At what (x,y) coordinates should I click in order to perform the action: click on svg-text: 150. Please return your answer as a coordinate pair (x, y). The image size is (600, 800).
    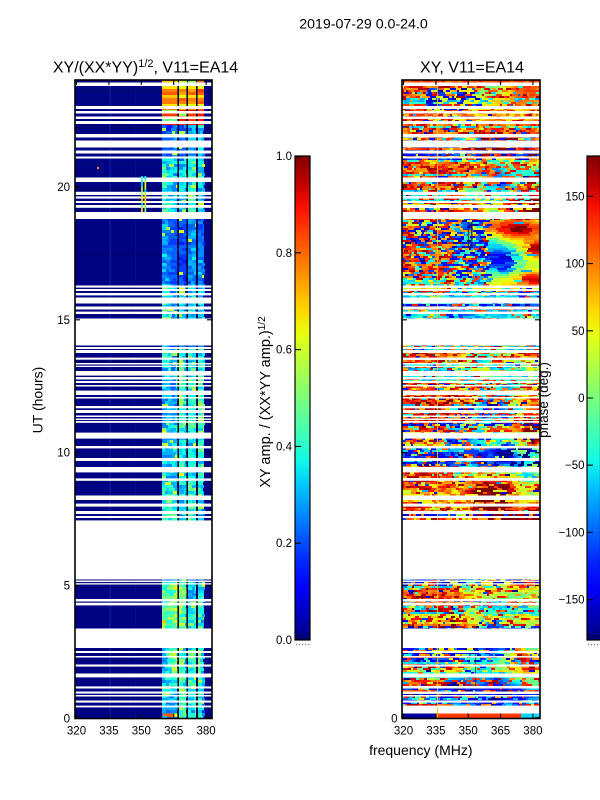
    Looking at the image, I should click on (574, 197).